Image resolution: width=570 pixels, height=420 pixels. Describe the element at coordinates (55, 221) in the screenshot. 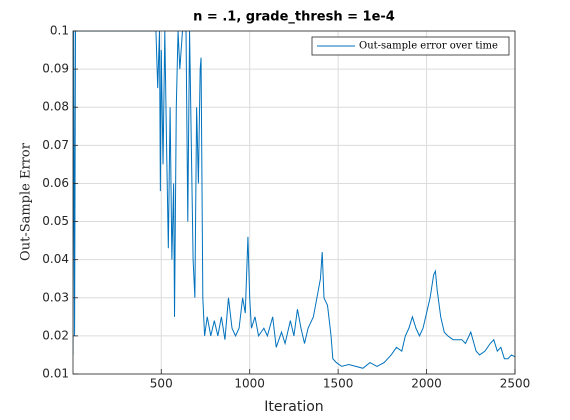

I see `y-tick-label: 0.05` at that location.